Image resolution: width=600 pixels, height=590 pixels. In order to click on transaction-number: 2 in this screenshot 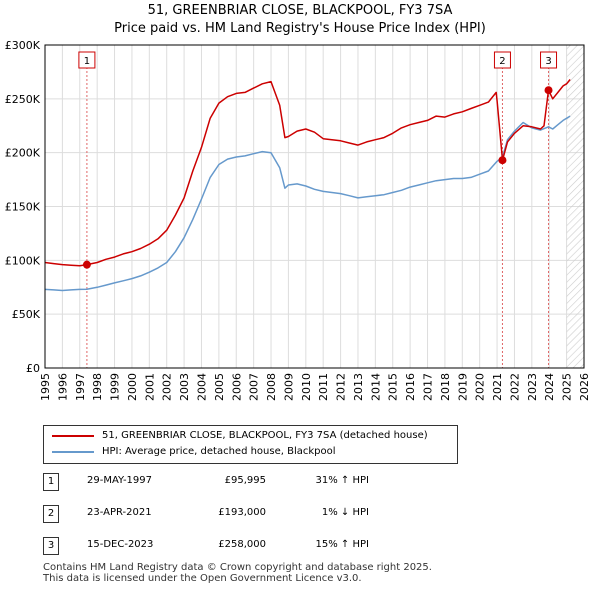, I will do `click(51, 514)`.